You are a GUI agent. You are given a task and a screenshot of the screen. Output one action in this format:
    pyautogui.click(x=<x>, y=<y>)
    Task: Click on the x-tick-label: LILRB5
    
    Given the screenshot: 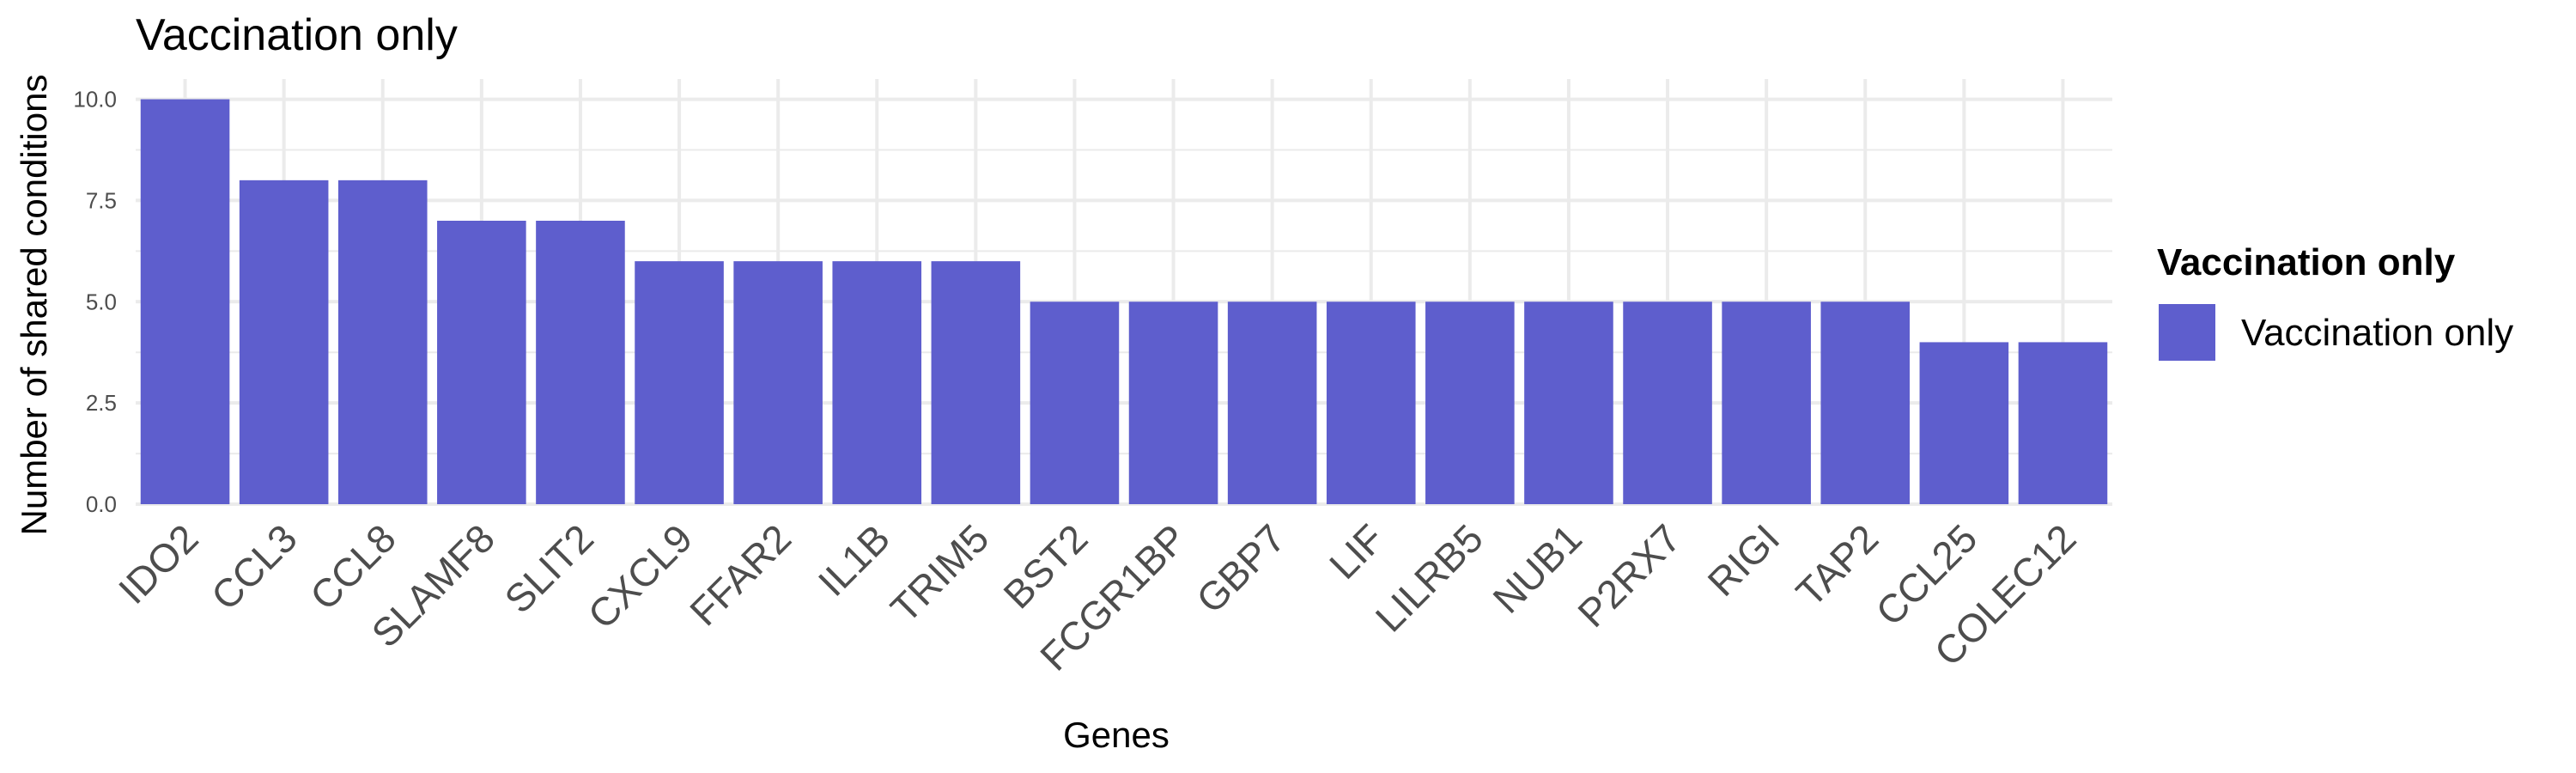 What is the action you would take?
    pyautogui.click(x=1429, y=577)
    